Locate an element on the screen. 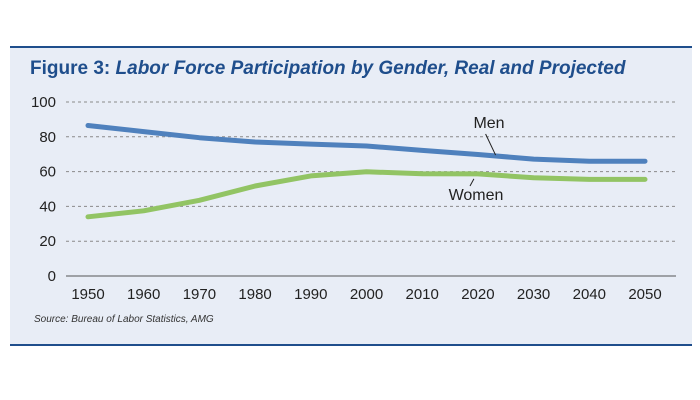 The width and height of the screenshot is (700, 400). x-tick-label: 2000 is located at coordinates (366, 294).